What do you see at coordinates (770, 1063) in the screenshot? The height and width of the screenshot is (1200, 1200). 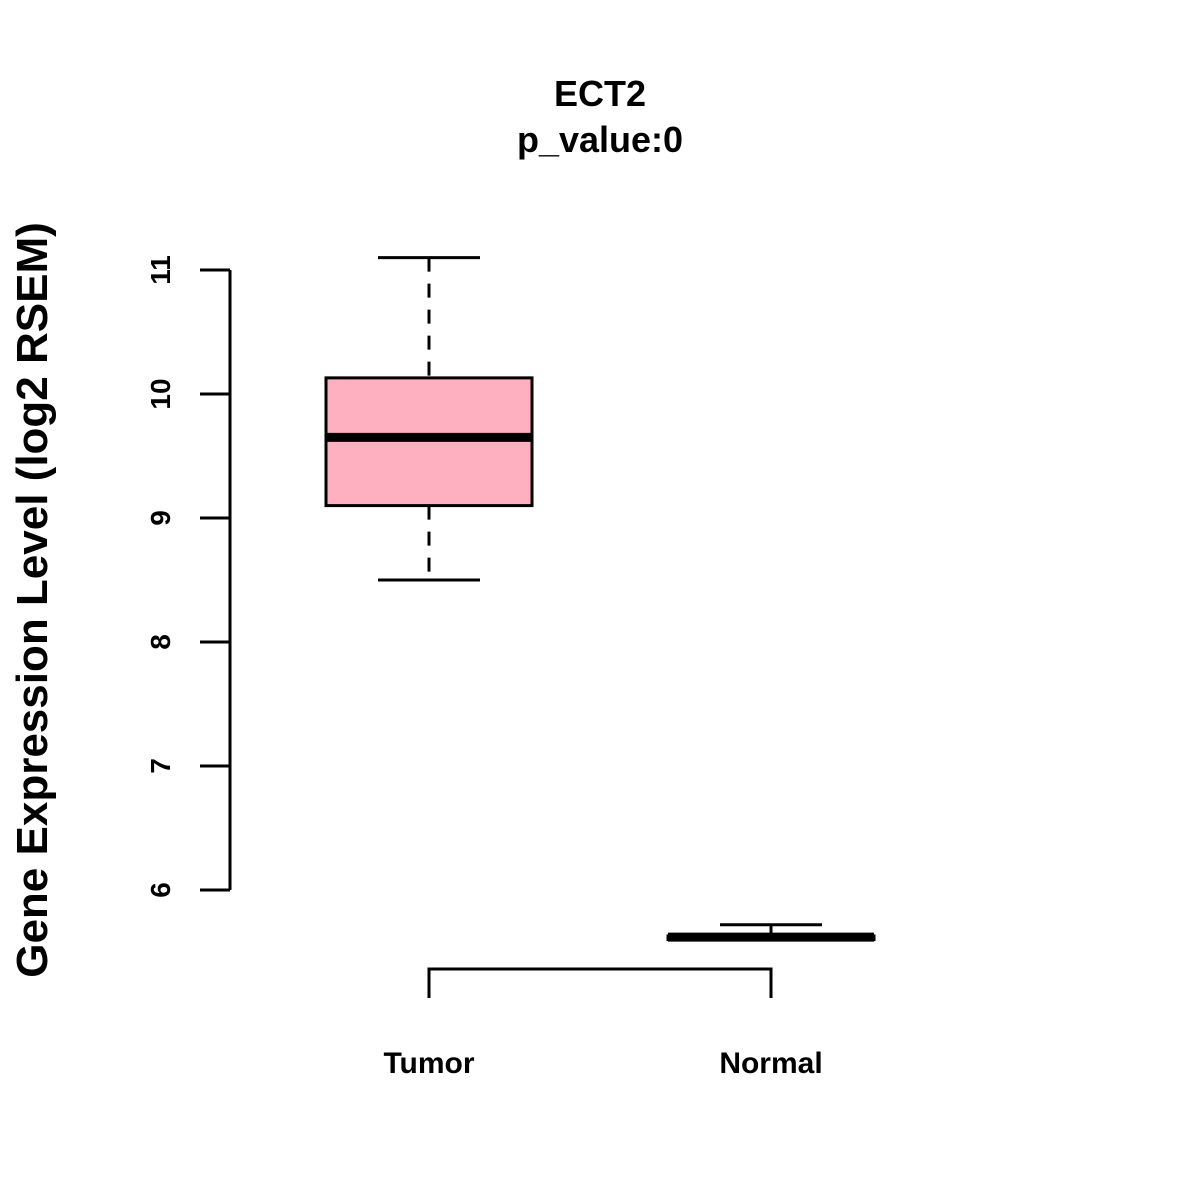 I see `x-label-normal: Normal` at bounding box center [770, 1063].